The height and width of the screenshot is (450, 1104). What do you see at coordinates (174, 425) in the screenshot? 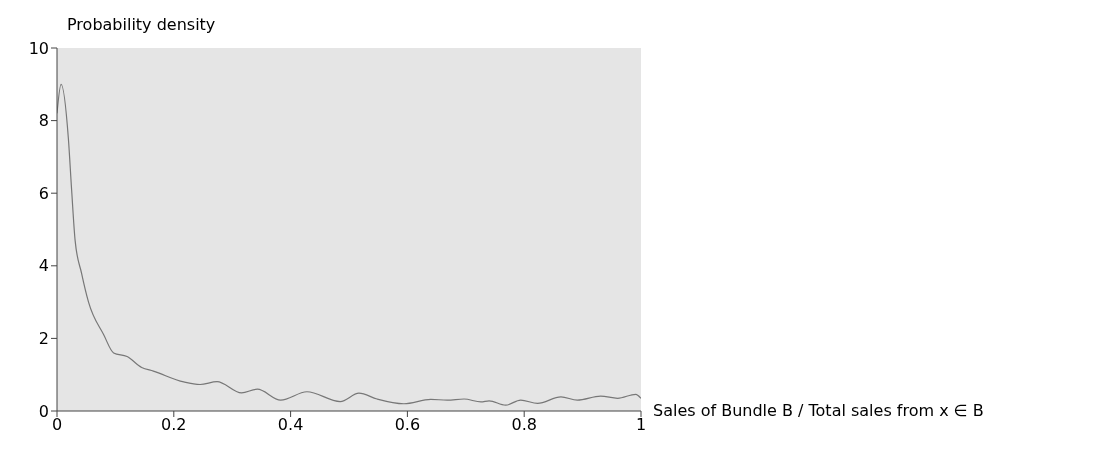
I see `x-tick-label: 0.2` at bounding box center [174, 425].